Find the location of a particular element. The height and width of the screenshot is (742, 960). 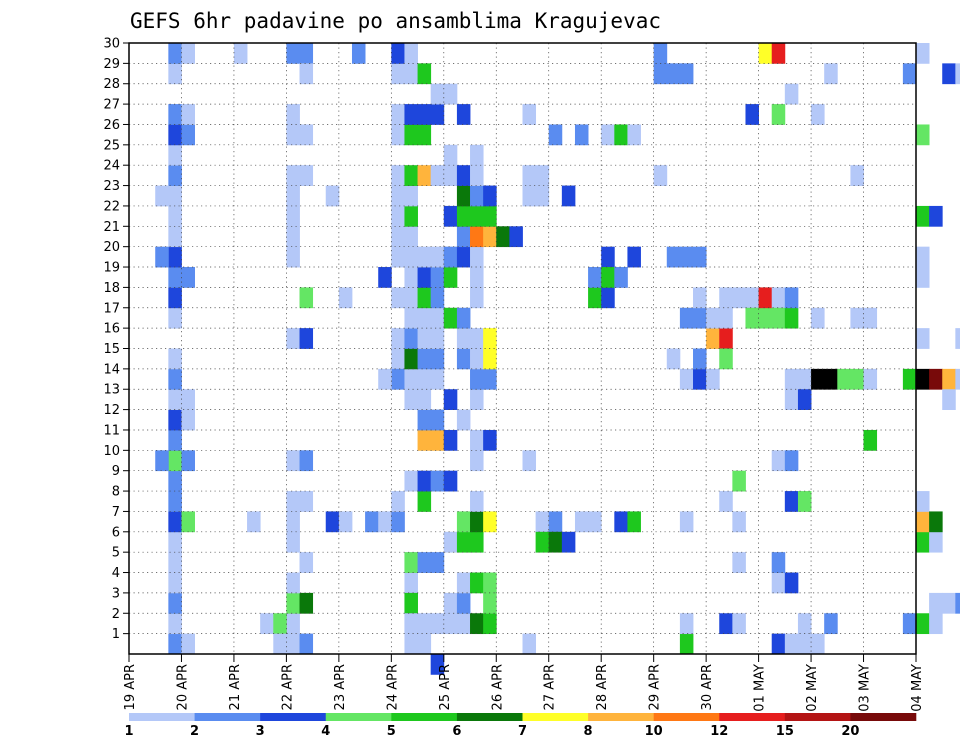

y-tick-label: 14 is located at coordinates (111, 369).